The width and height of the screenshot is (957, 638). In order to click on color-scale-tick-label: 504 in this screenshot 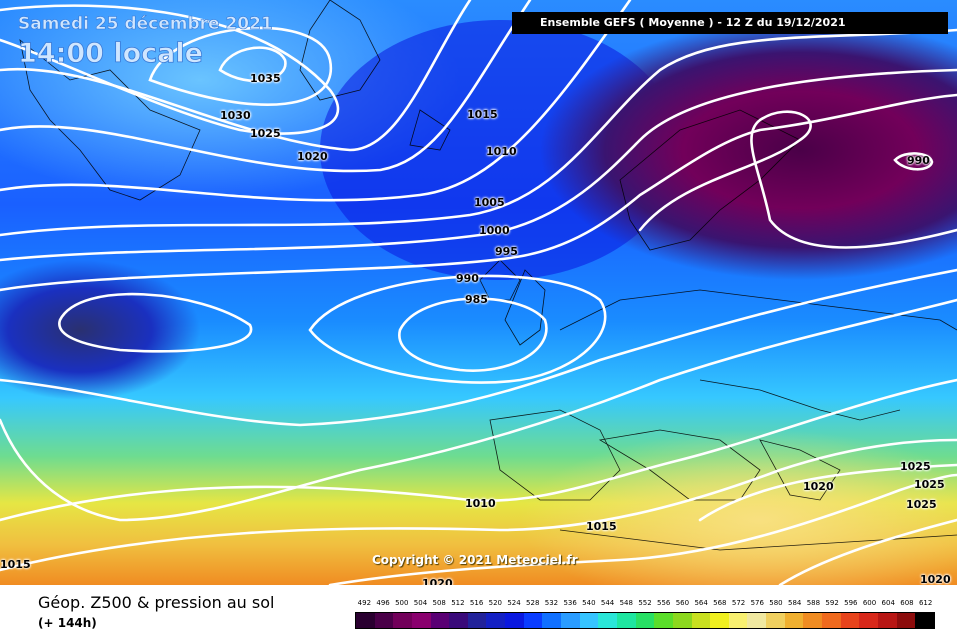, I will do `click(420, 603)`.